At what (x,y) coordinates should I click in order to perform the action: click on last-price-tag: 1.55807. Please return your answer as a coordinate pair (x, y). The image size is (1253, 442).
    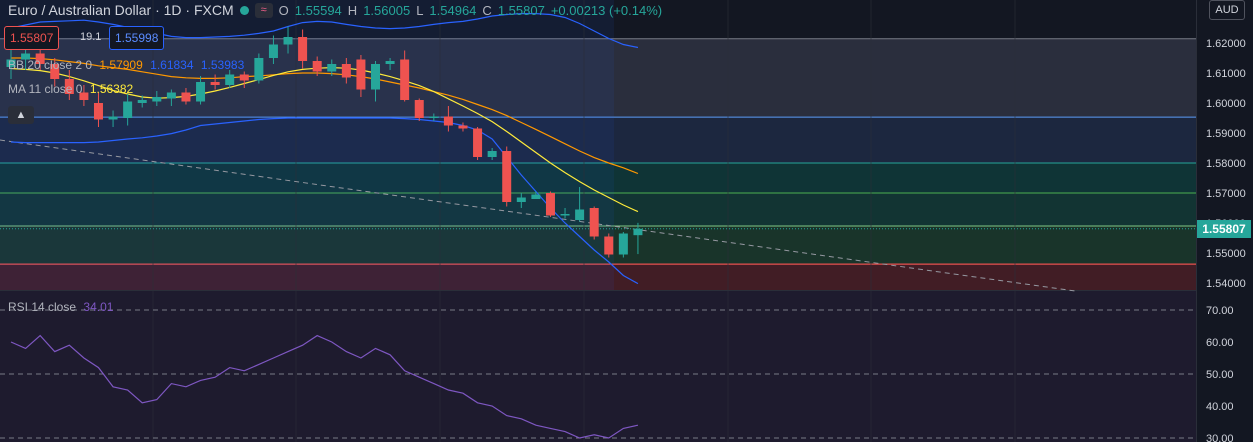
    Looking at the image, I should click on (1224, 229).